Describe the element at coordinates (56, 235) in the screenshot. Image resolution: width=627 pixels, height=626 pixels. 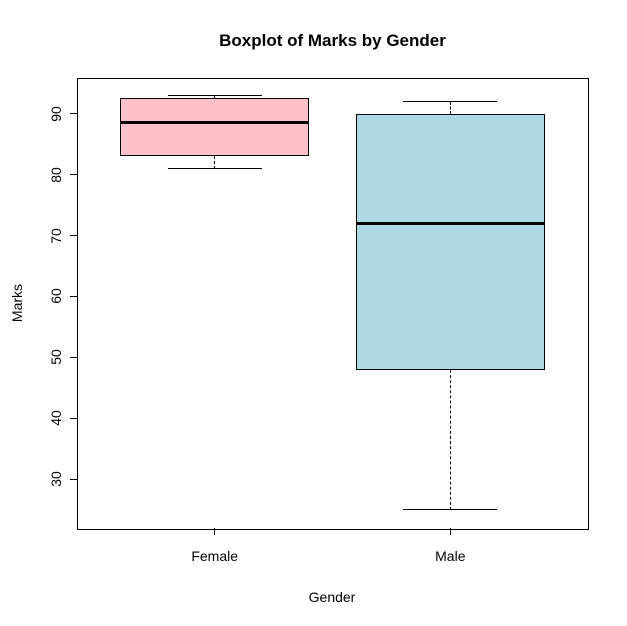
I see `y-tick-label: 70` at that location.